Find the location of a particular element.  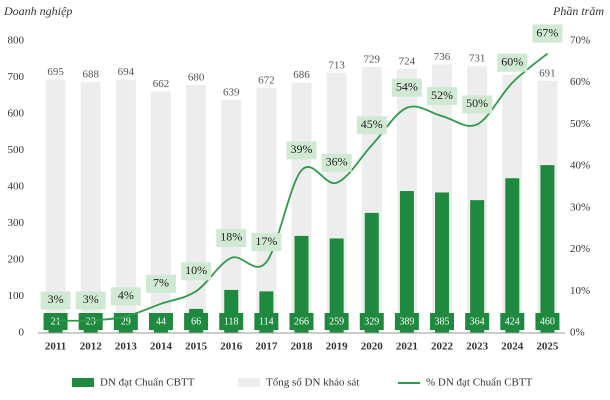

y-tick-label: 100 is located at coordinates (16, 296).